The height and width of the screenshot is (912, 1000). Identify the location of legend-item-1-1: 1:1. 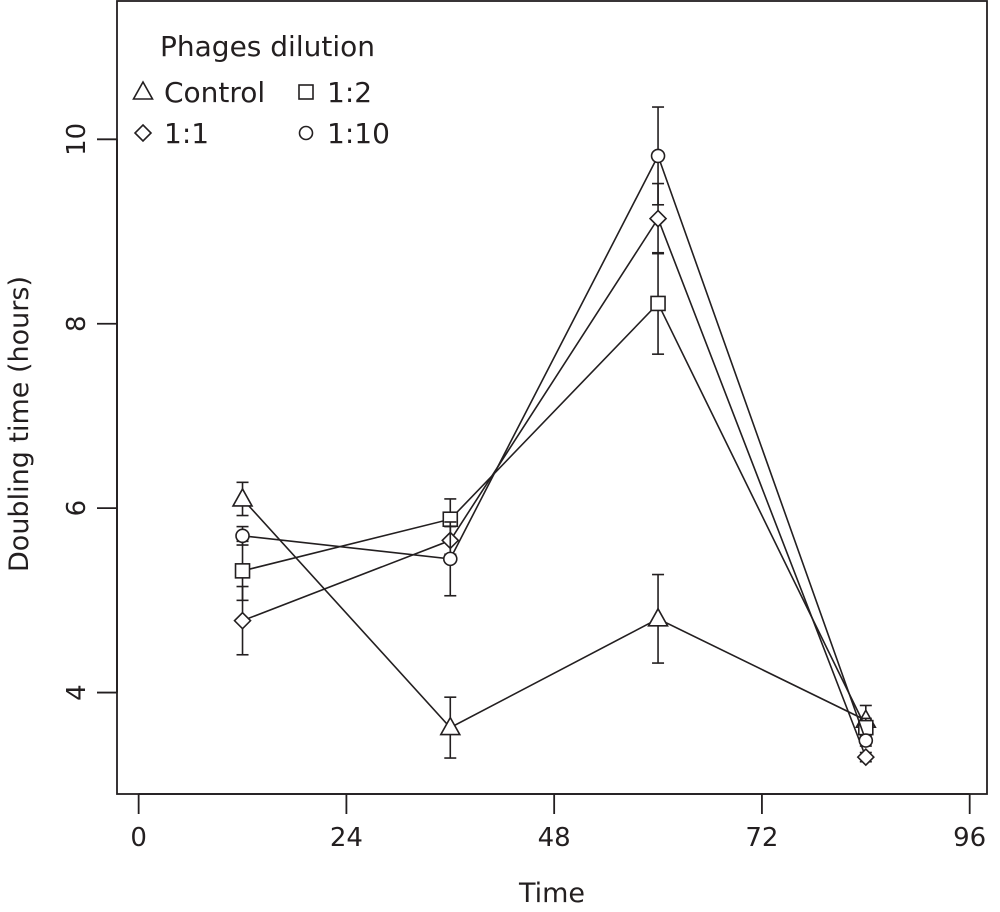
(171, 133).